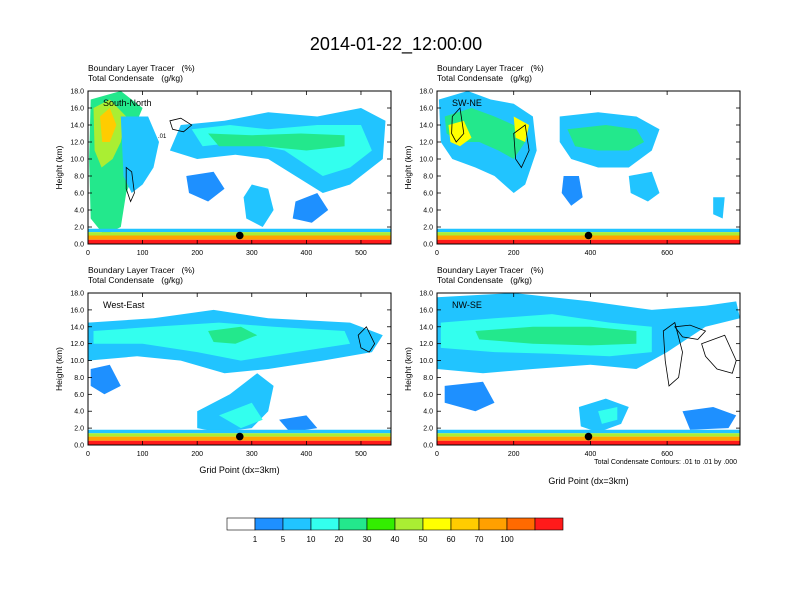  Describe the element at coordinates (507, 539) in the screenshot. I see `colorbar-label: 100` at that location.